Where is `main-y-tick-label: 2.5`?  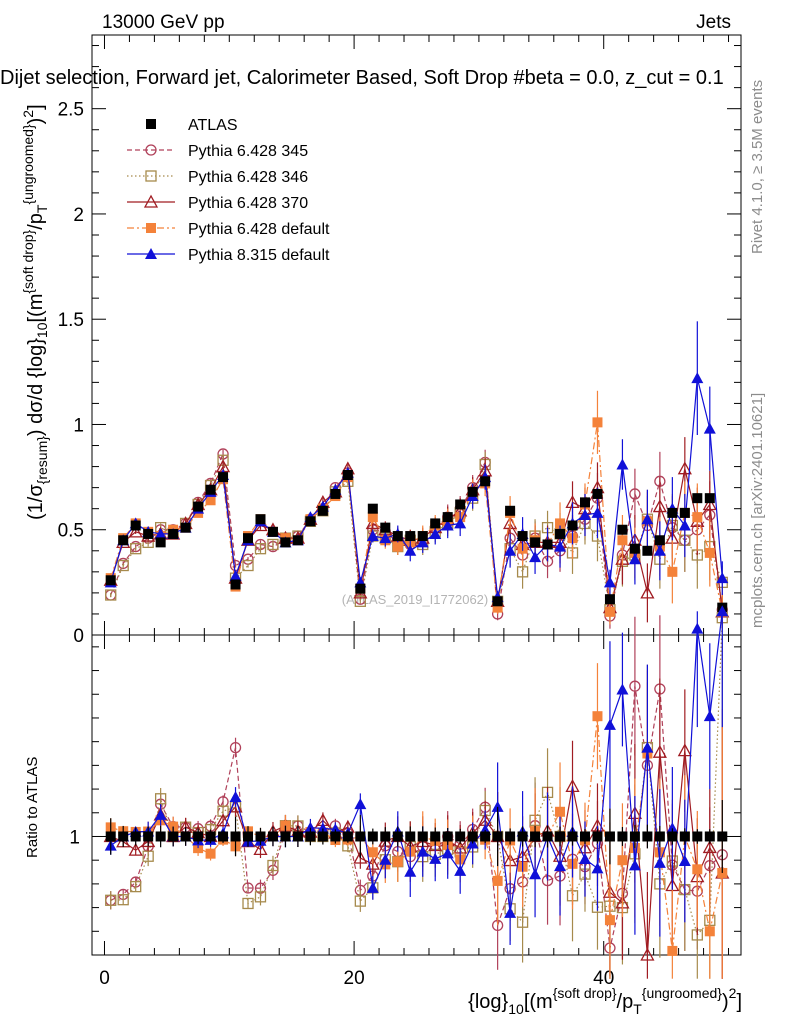
main-y-tick-label: 2.5 is located at coordinates (71, 110).